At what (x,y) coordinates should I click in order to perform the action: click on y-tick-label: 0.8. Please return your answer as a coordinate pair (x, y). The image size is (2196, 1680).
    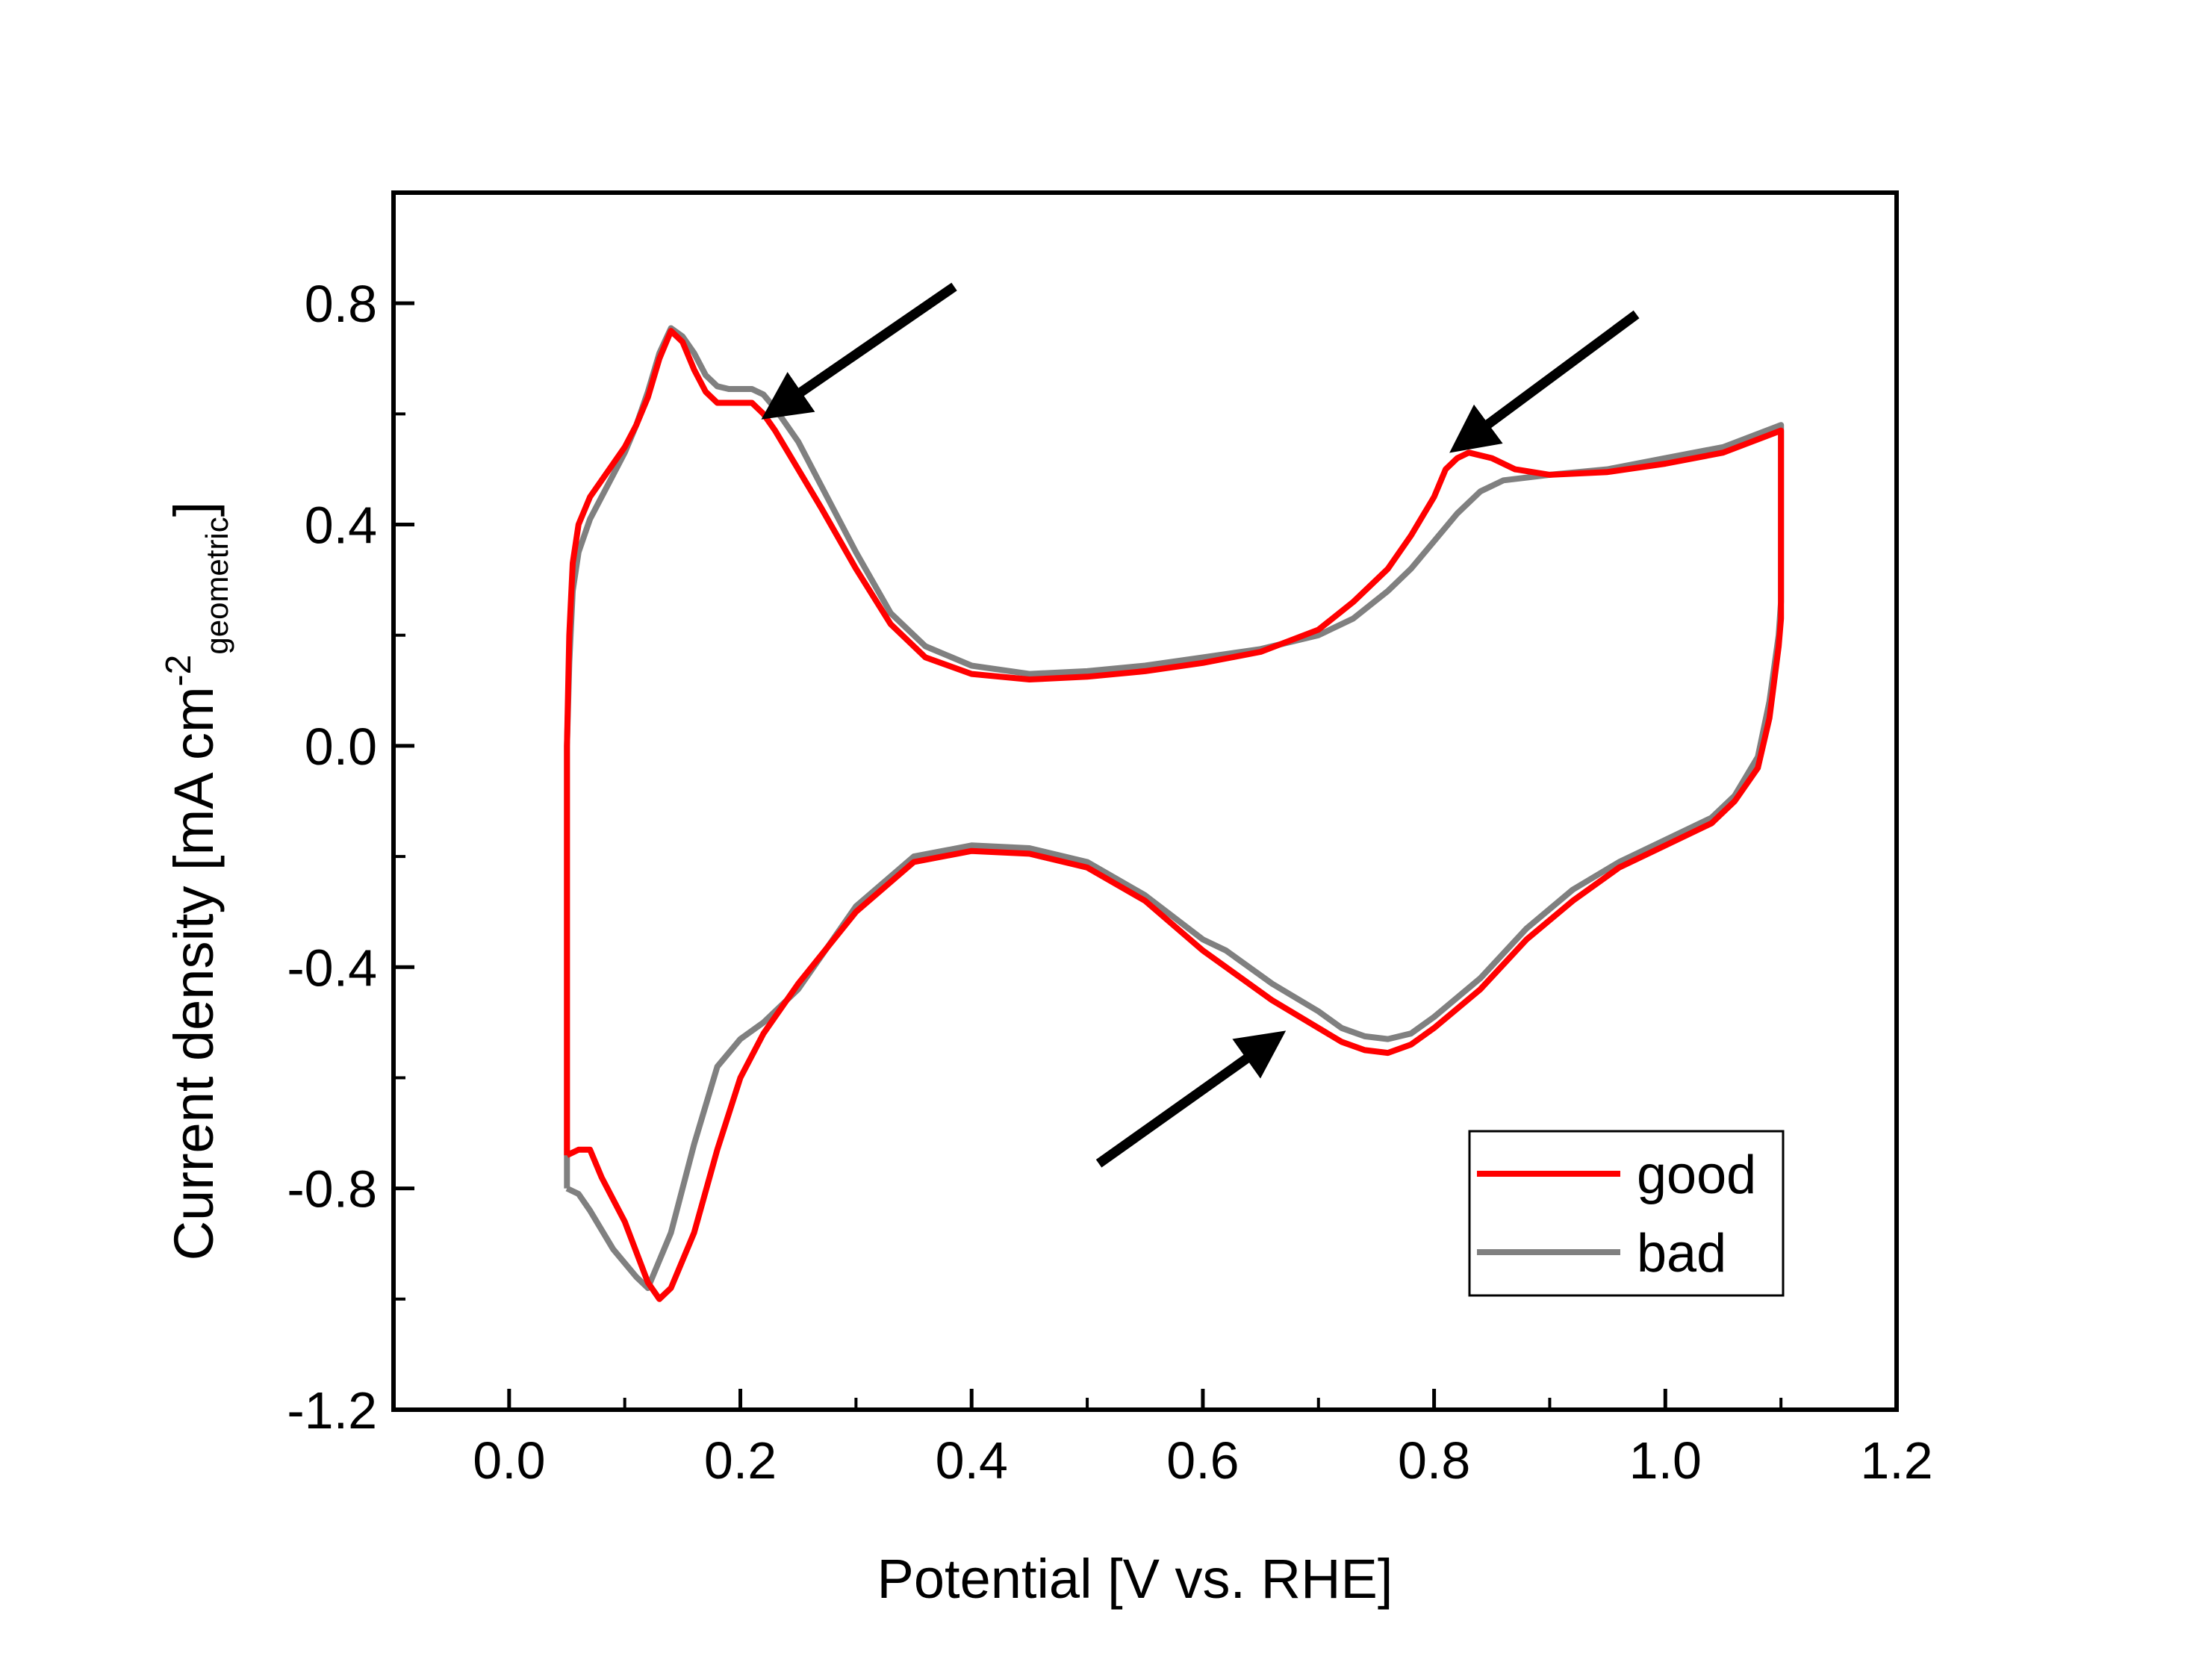
    Looking at the image, I should click on (341, 304).